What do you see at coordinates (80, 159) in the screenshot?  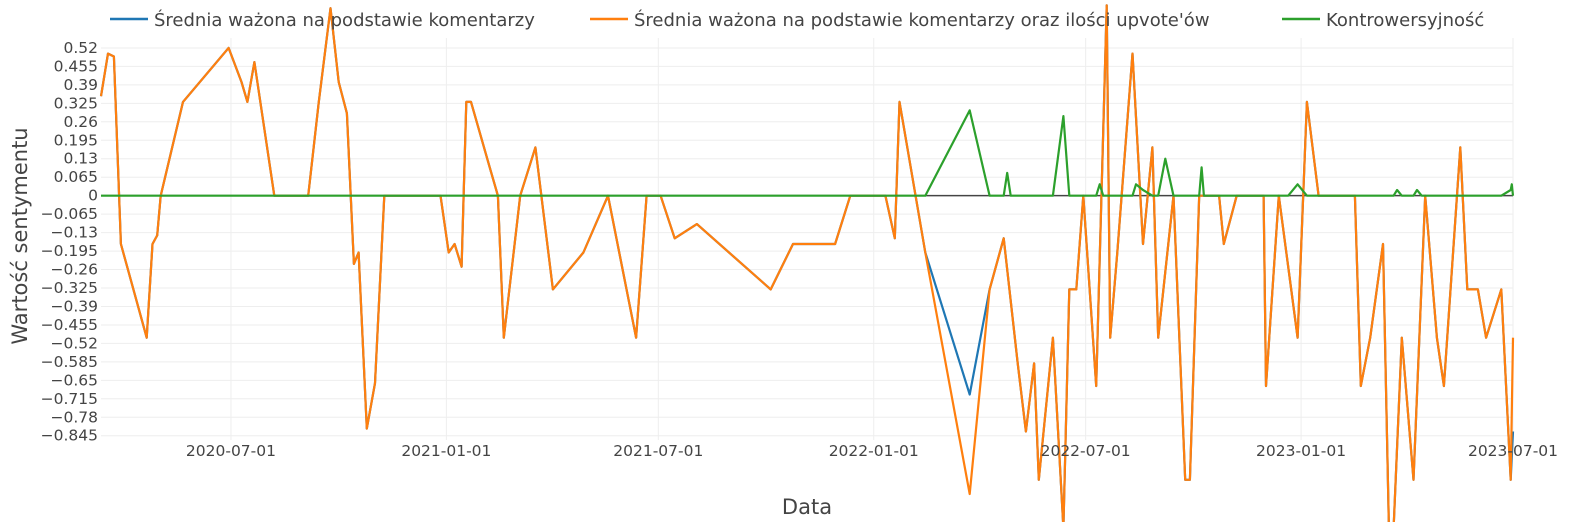 I see `y-tick-label: 0.13` at bounding box center [80, 159].